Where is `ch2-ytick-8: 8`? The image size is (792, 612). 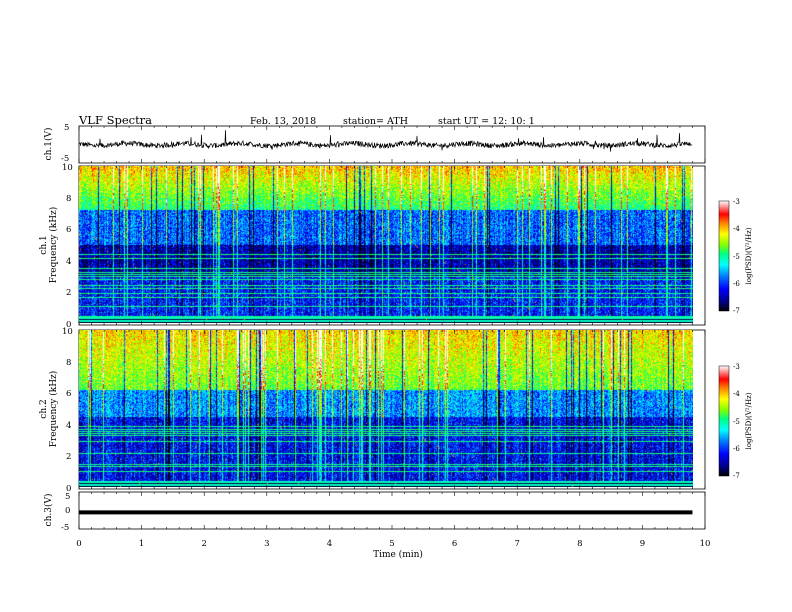
ch2-ytick-8: 8 is located at coordinates (68, 363).